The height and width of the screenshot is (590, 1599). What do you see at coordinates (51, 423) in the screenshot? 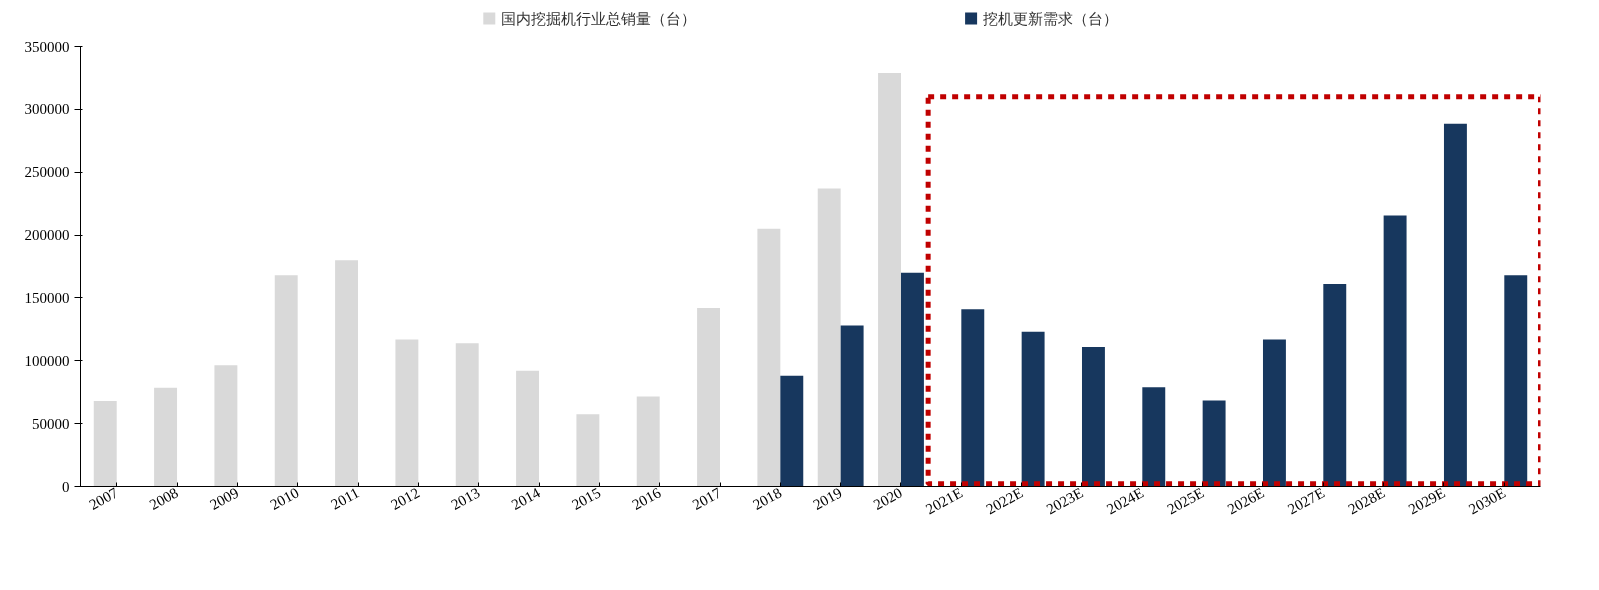
I see `y-tick-label: 50000` at bounding box center [51, 423].